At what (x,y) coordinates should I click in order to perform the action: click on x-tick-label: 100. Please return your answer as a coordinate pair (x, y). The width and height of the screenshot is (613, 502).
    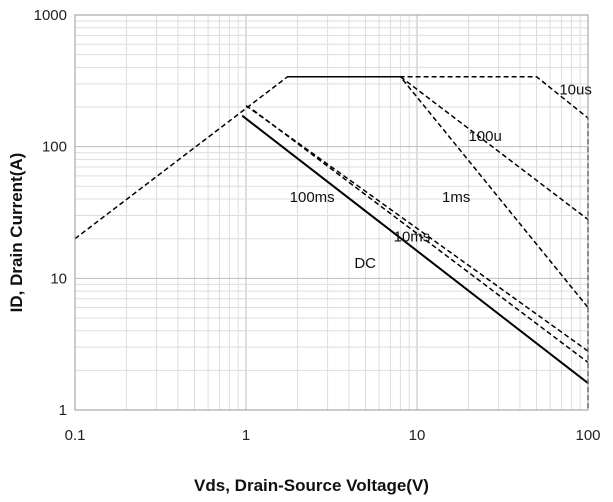
    Looking at the image, I should click on (587, 435).